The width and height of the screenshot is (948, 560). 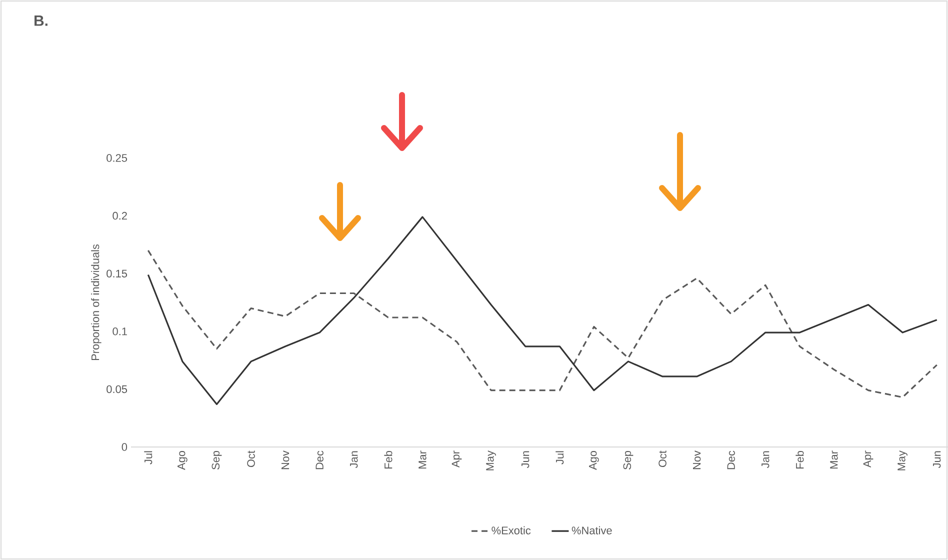 What do you see at coordinates (96, 302) in the screenshot?
I see `y-axis-title: Proportion of individuals` at bounding box center [96, 302].